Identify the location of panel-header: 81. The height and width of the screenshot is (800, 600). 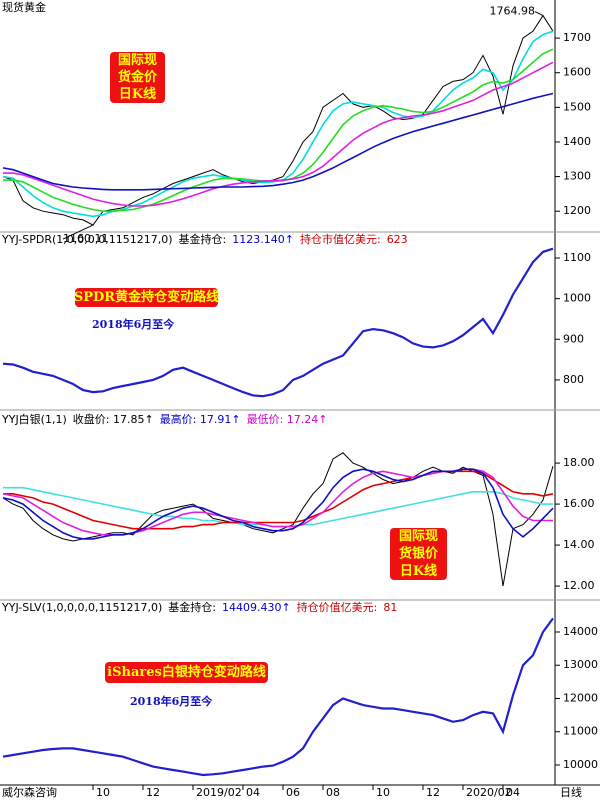
(390, 607).